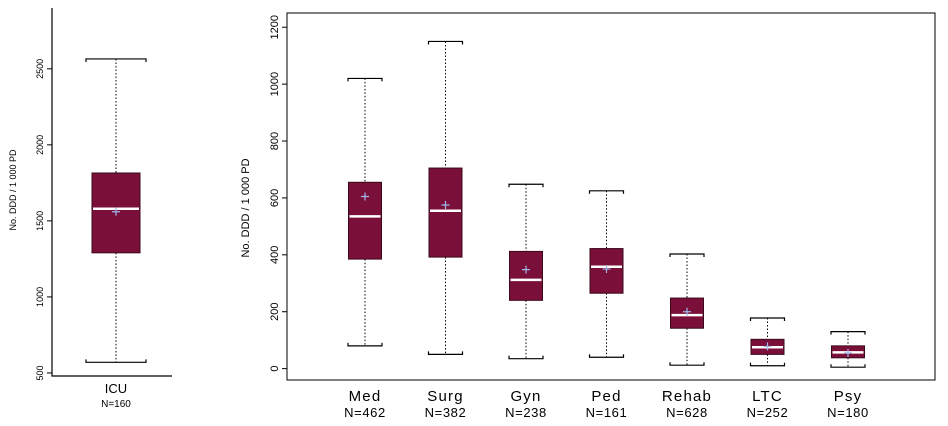 Image resolution: width=948 pixels, height=426 pixels. I want to click on box-psy, so click(848, 349).